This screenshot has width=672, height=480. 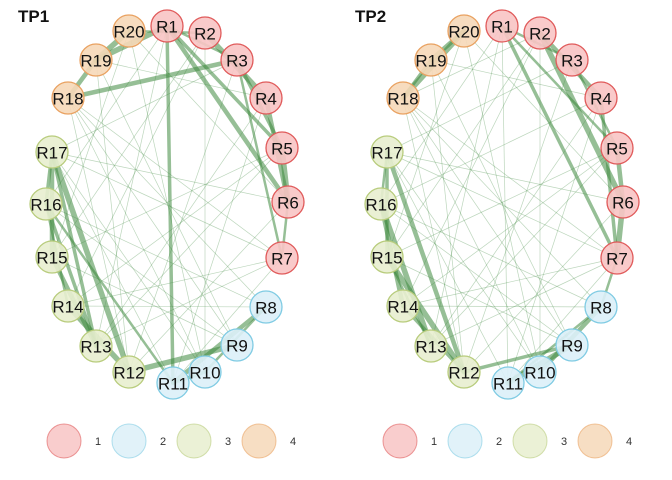 What do you see at coordinates (447, 216) in the screenshot?
I see `edge-r19-r12-tp2` at bounding box center [447, 216].